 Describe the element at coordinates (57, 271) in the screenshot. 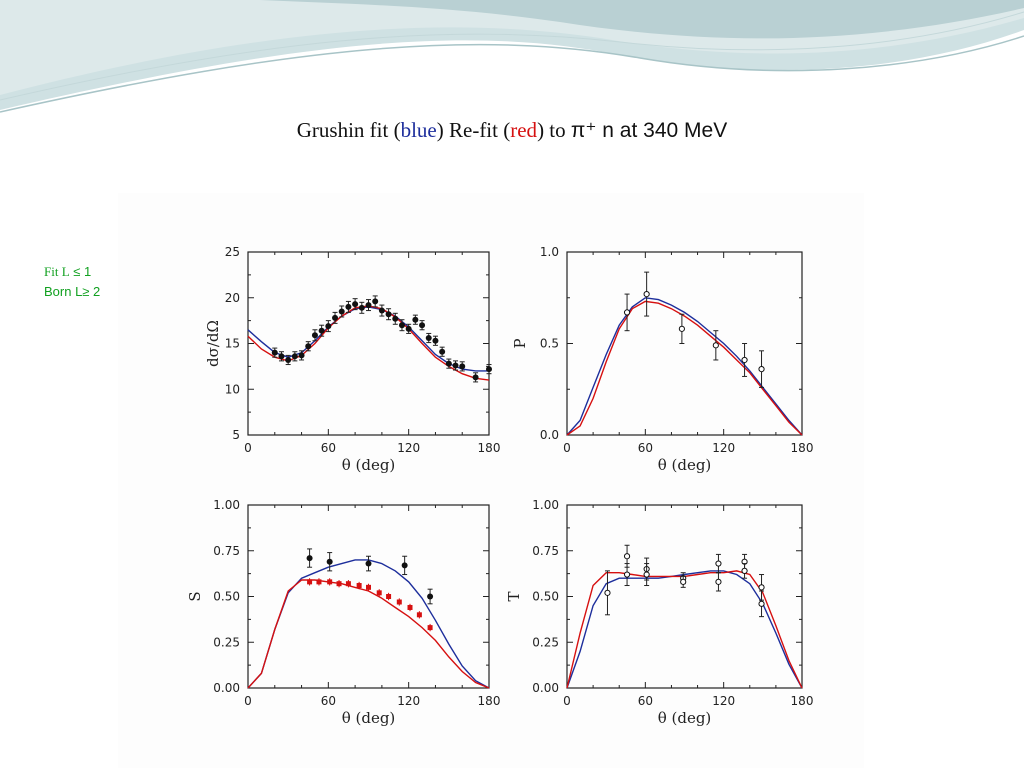

I see `fit-note-line1a: Fit L` at that location.